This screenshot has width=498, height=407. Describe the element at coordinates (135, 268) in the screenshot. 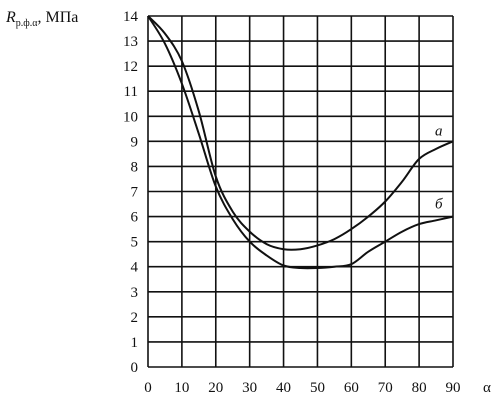

I see `y-tick-label: 4` at that location.